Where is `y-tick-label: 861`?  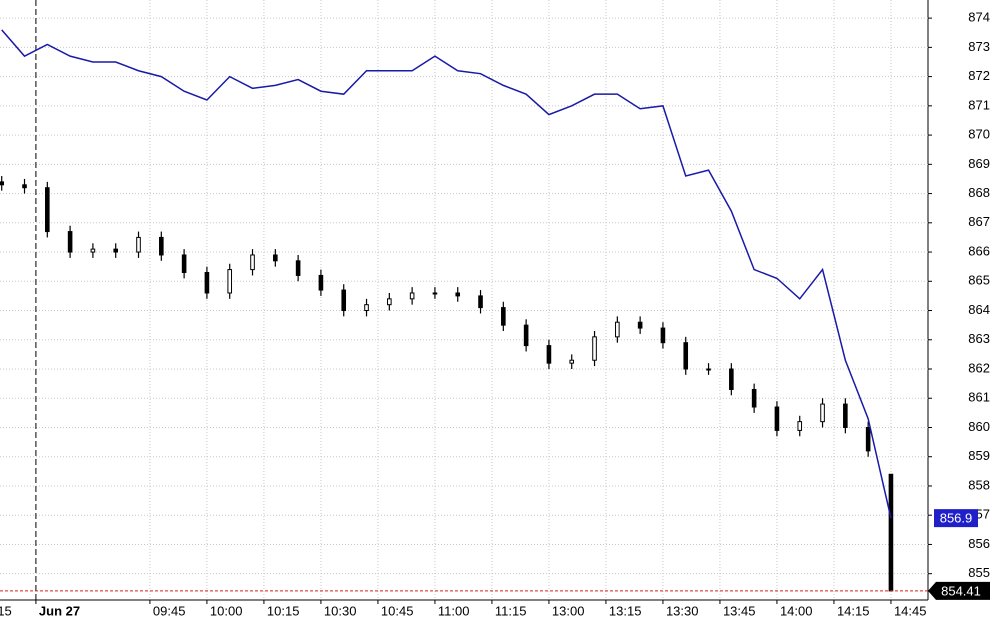 y-tick-label: 861 is located at coordinates (979, 397).